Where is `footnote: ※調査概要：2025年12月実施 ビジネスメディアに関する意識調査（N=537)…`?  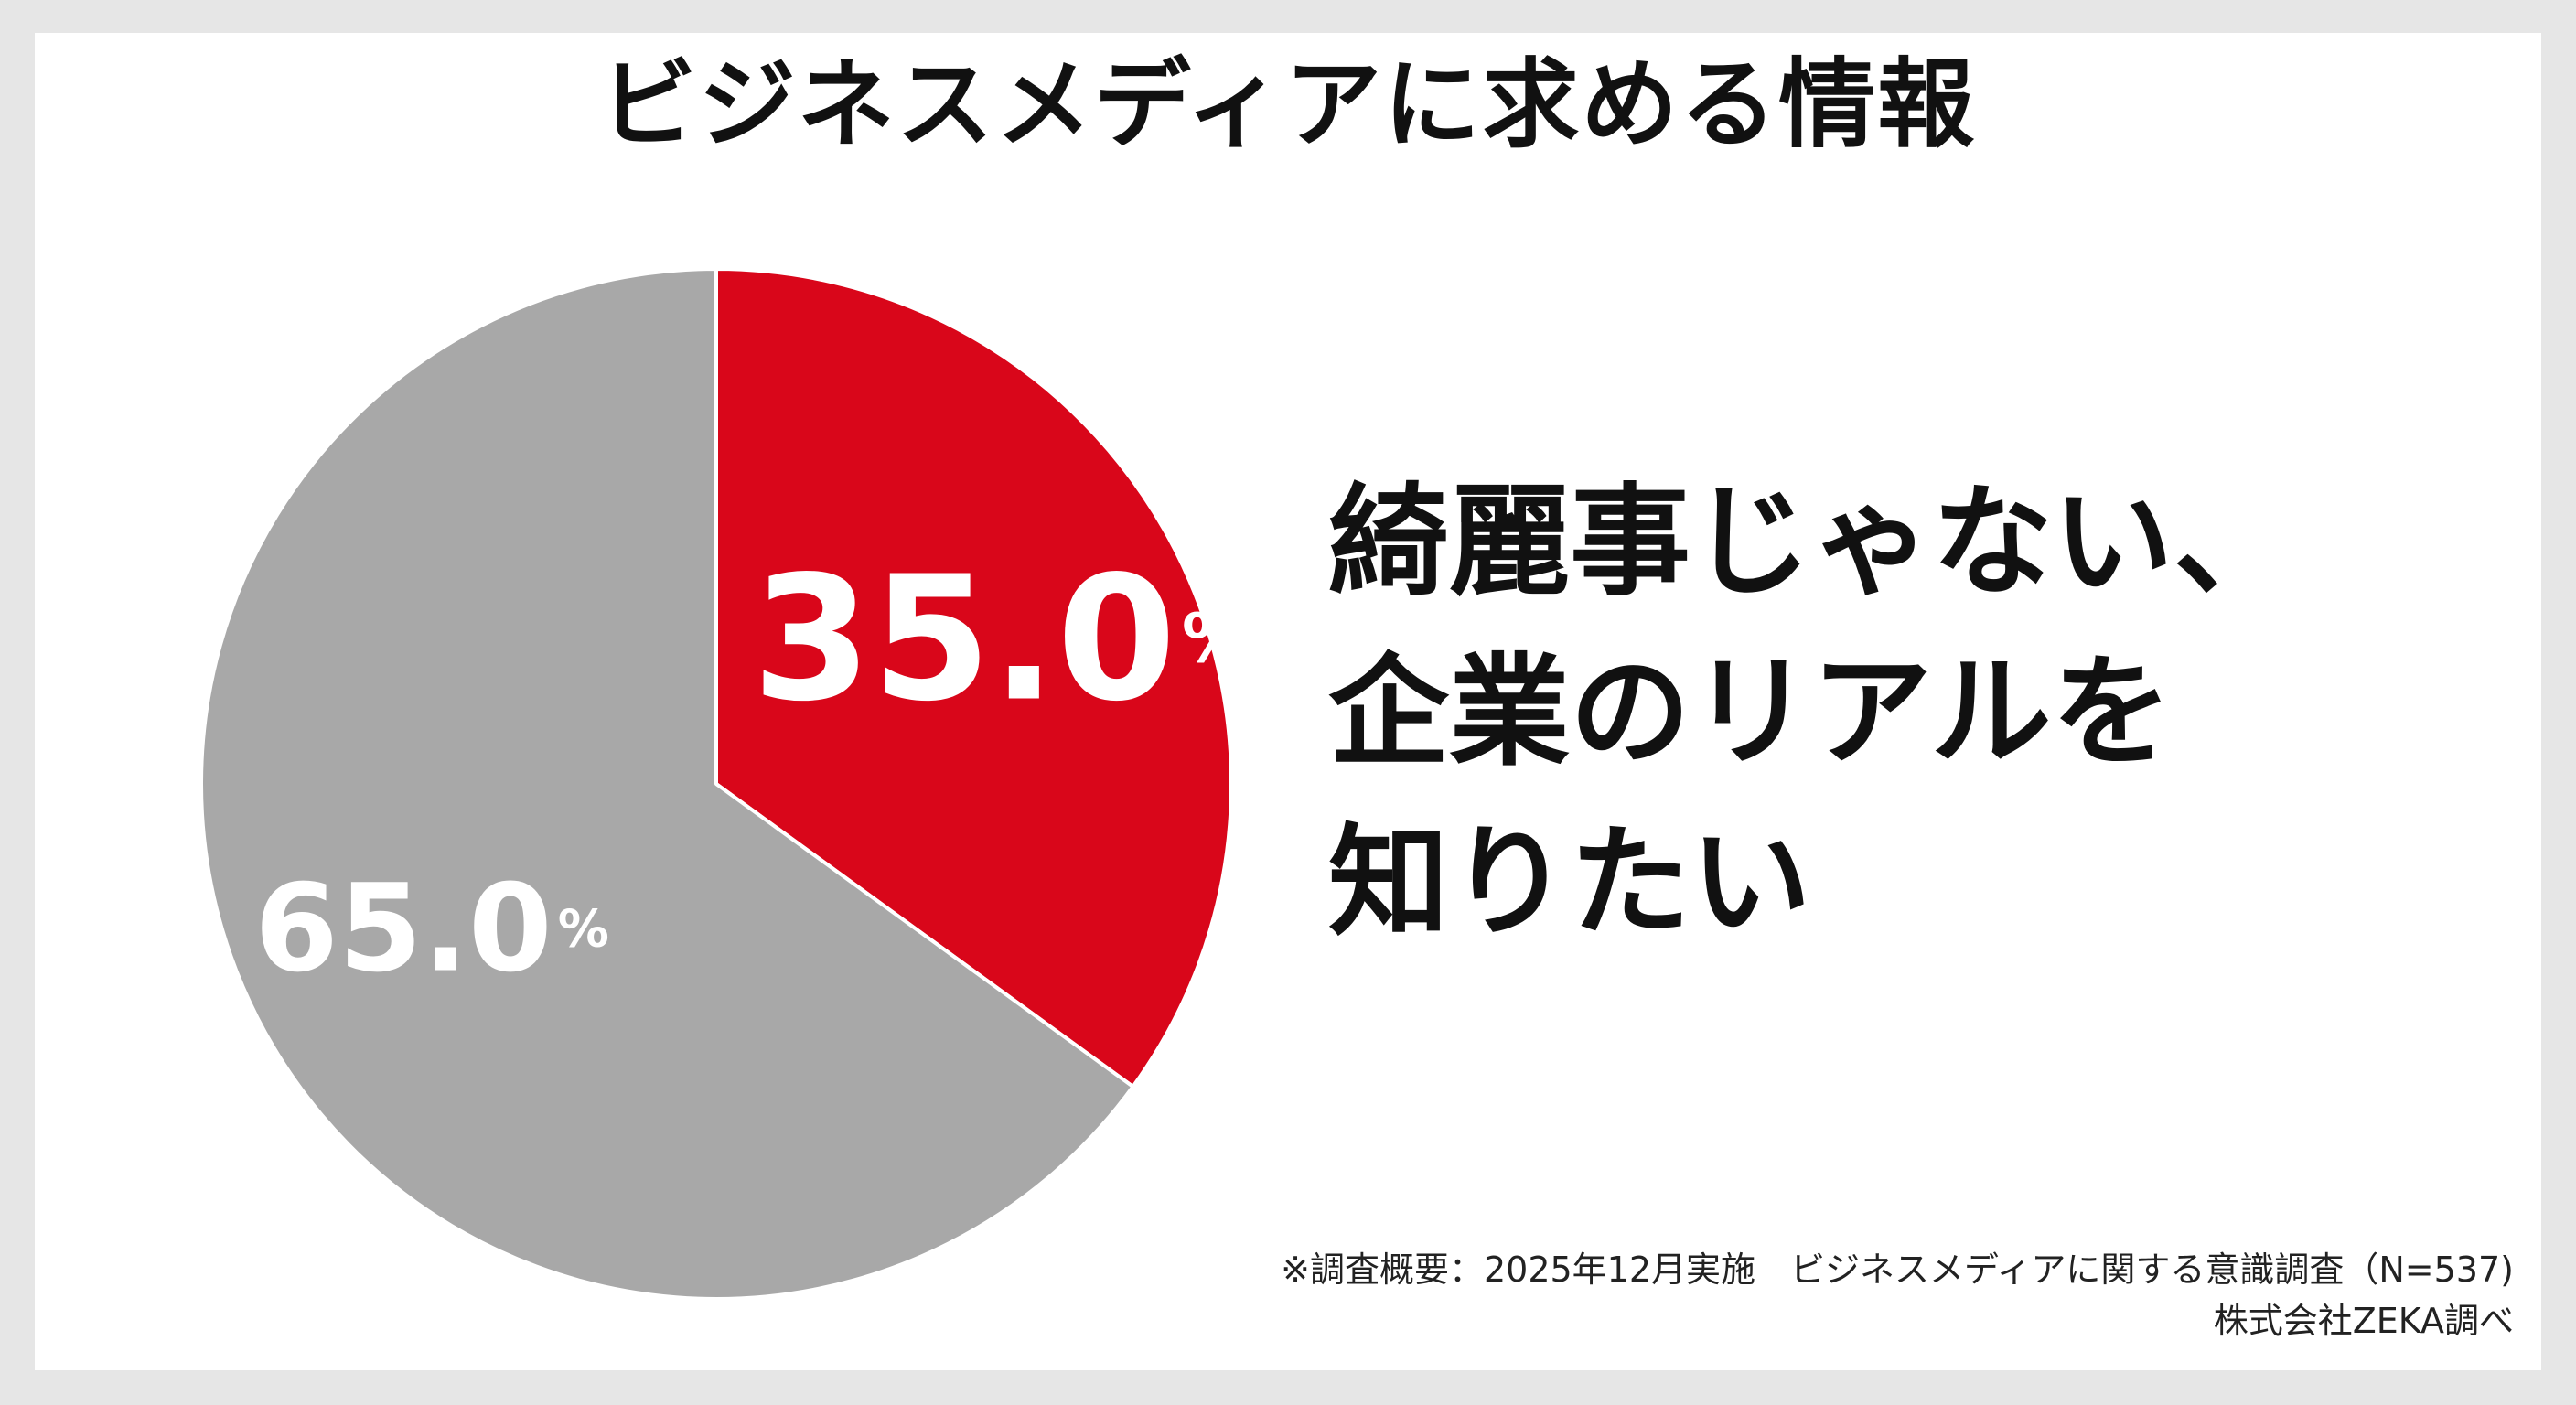
footnote: ※調査概要：2025年12月実施 ビジネスメディアに関する意識調査（N=537)… is located at coordinates (1897, 1295).